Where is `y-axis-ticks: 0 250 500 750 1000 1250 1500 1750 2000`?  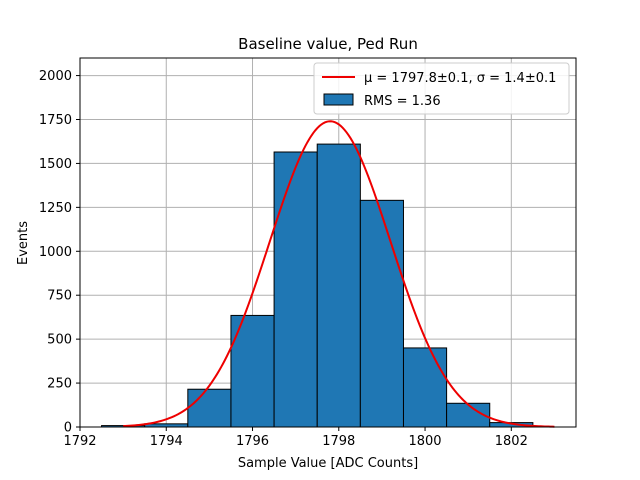
y-axis-ticks: 0 250 500 750 1000 1250 1500 1750 2000 is located at coordinates (59, 252).